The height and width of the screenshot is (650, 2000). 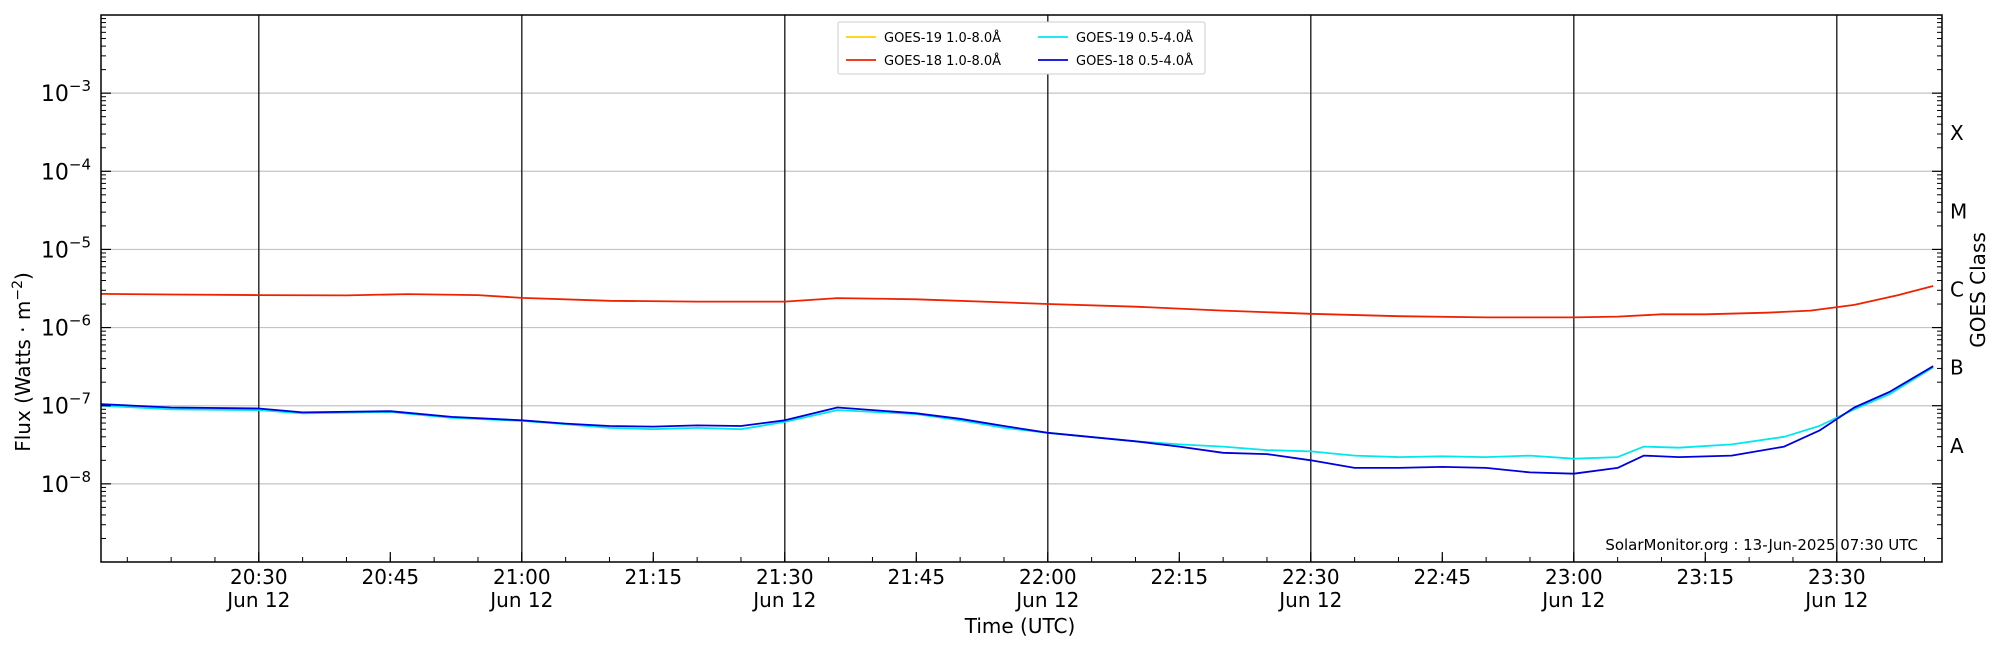 I want to click on y-axis-title: Flux (Watts · m−2), so click(x=22, y=362).